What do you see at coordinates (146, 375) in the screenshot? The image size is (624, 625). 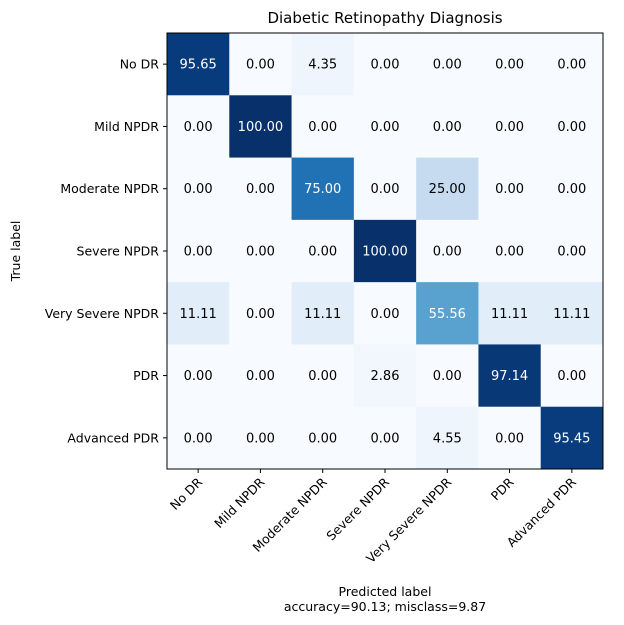 I see `y-tick-label: PDR` at bounding box center [146, 375].